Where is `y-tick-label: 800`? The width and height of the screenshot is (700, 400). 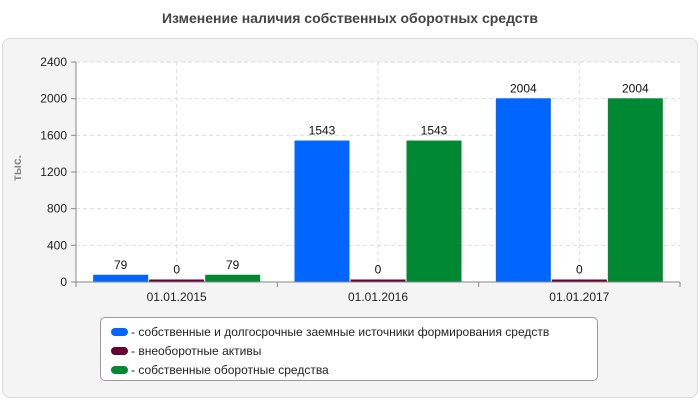 y-tick-label: 800 is located at coordinates (57, 209).